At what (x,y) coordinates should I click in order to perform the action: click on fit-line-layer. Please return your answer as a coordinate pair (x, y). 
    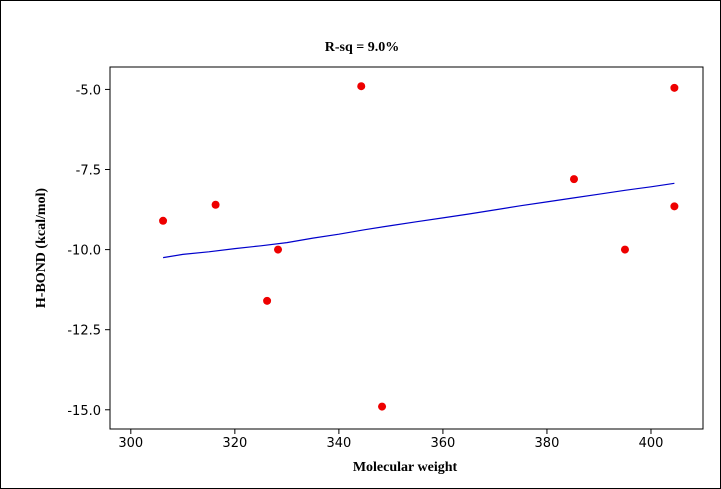
    Looking at the image, I should click on (419, 220).